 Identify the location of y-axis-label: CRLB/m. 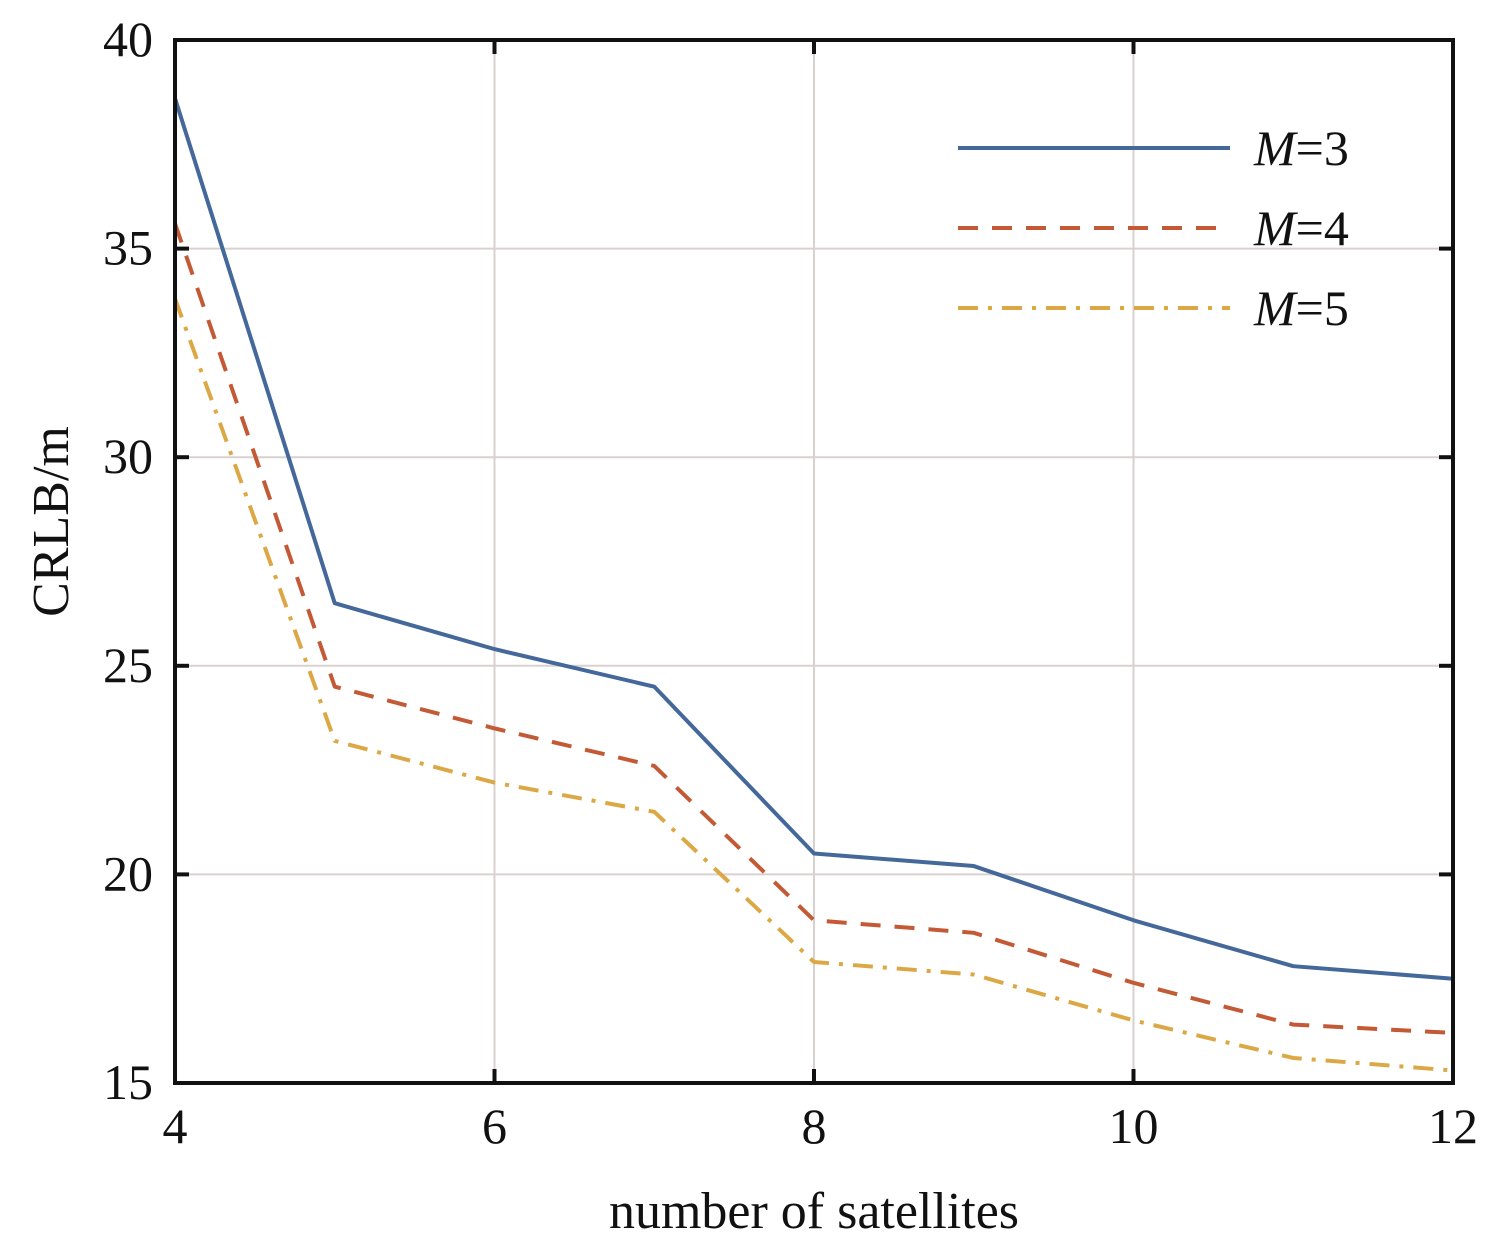
(51, 521).